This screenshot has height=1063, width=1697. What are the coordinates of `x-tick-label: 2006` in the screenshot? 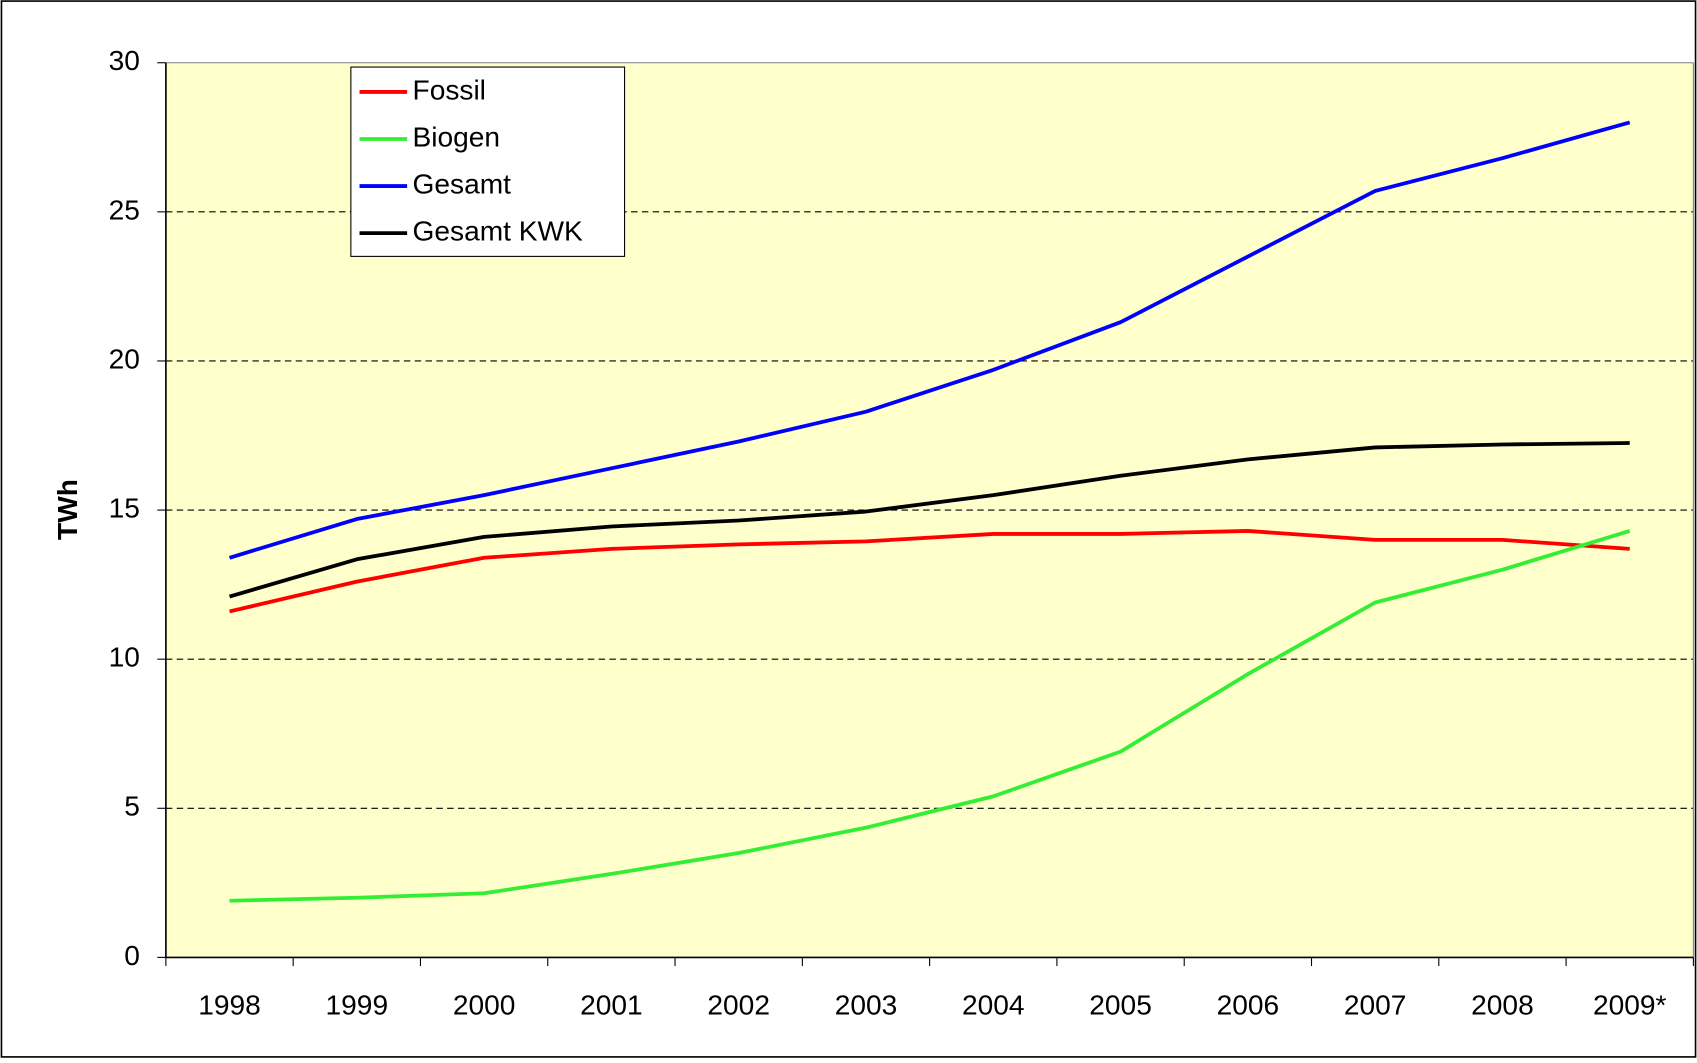 It's located at (1248, 1005).